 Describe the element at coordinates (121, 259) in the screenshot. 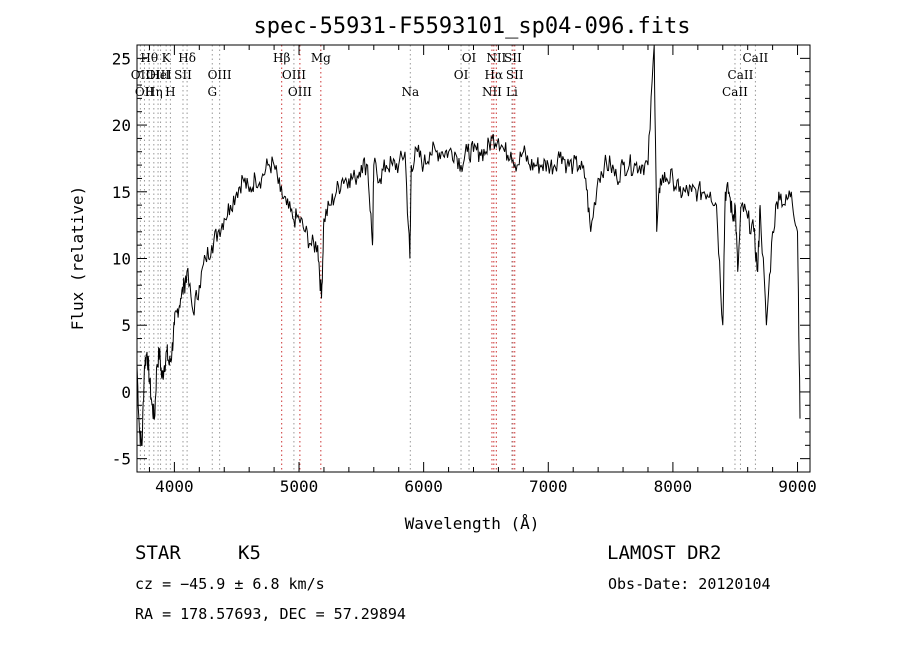

I see `y-tick-label-3: 10` at that location.